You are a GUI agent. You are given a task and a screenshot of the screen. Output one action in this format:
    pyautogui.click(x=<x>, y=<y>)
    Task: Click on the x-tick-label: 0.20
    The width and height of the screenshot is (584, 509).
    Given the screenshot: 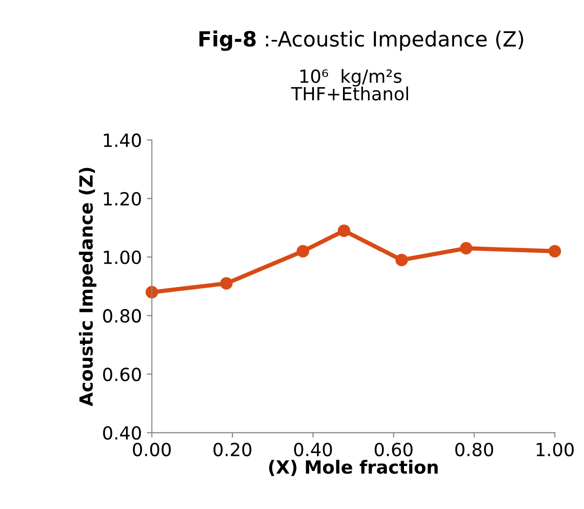 What is the action you would take?
    pyautogui.click(x=233, y=449)
    